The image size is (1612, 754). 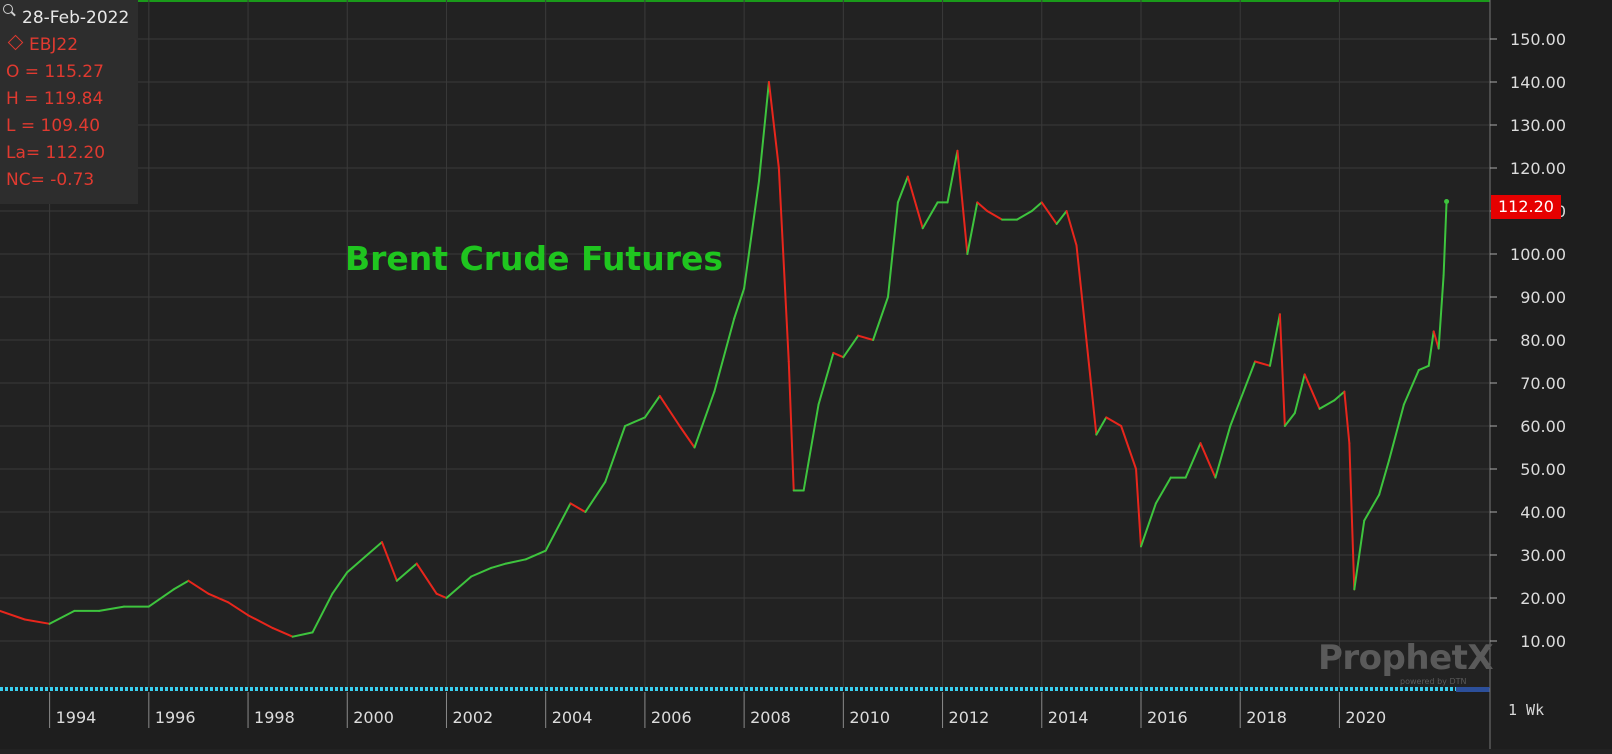 What do you see at coordinates (175, 717) in the screenshot?
I see `x-tick-label: 1996` at bounding box center [175, 717].